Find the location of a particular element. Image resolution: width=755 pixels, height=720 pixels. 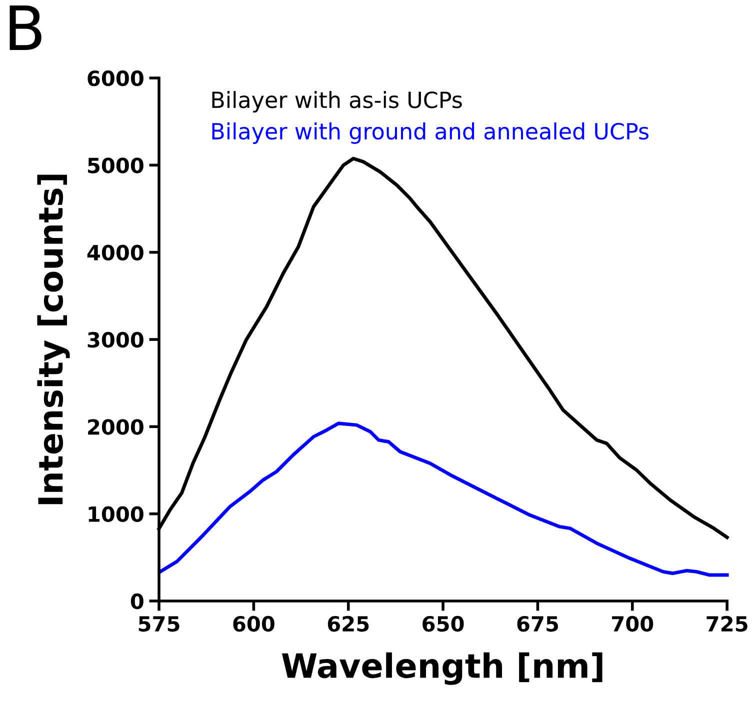

x-tick-label: 650 is located at coordinates (443, 624).